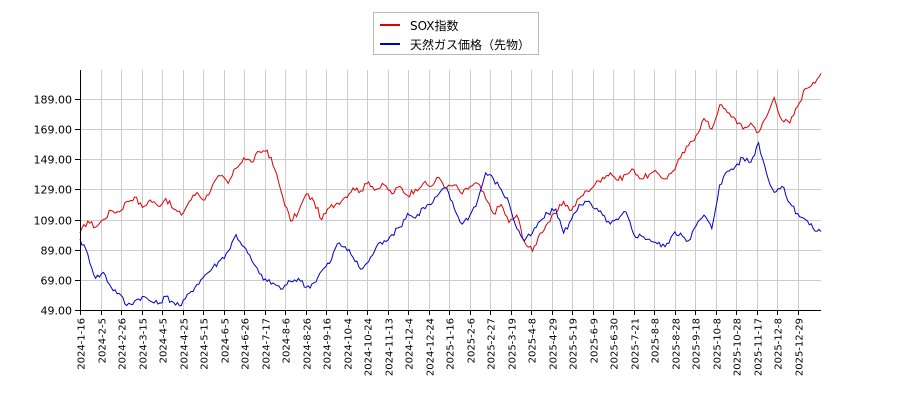 This screenshot has height=400, width=900. Describe the element at coordinates (492, 344) in the screenshot. I see `x-tick-label: 2025-2-27` at that location.